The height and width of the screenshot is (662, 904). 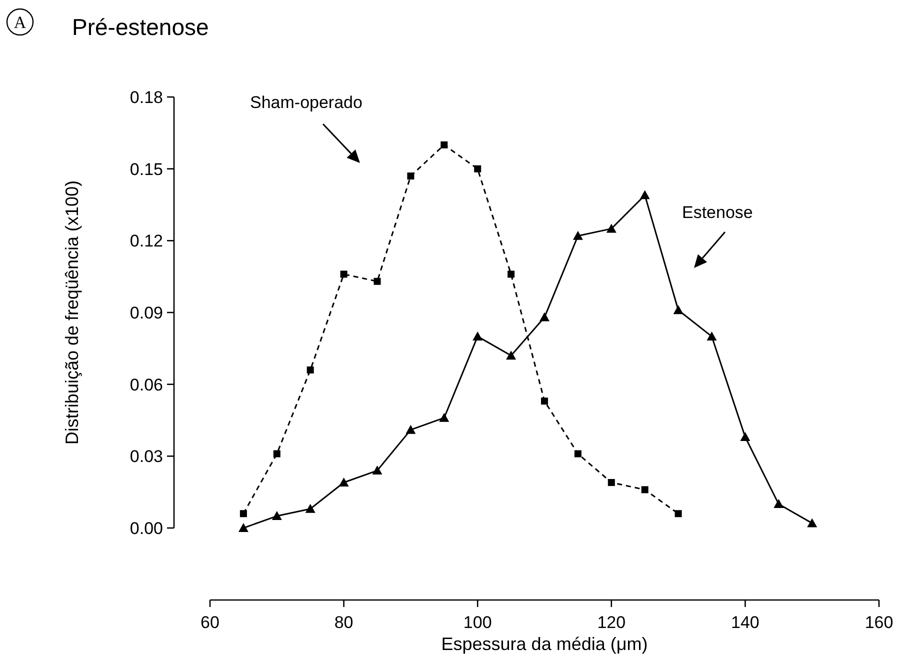 I want to click on x-tick-label: 100, so click(x=477, y=622).